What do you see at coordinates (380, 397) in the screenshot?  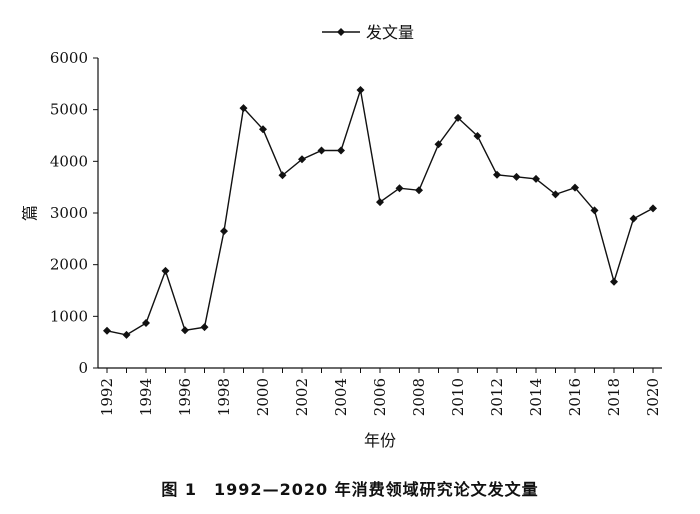 I see `x-tick-label: 2006` at bounding box center [380, 397].